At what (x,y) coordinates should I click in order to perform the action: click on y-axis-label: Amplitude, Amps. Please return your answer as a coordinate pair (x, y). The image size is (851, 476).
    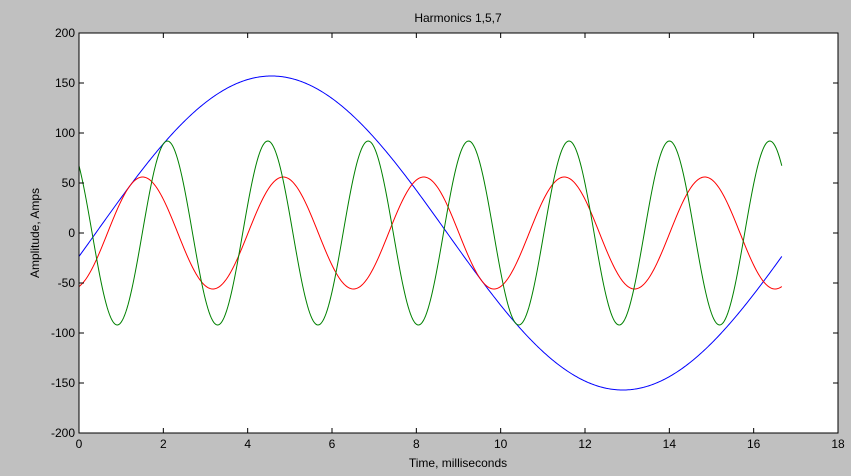
    Looking at the image, I should click on (35, 233).